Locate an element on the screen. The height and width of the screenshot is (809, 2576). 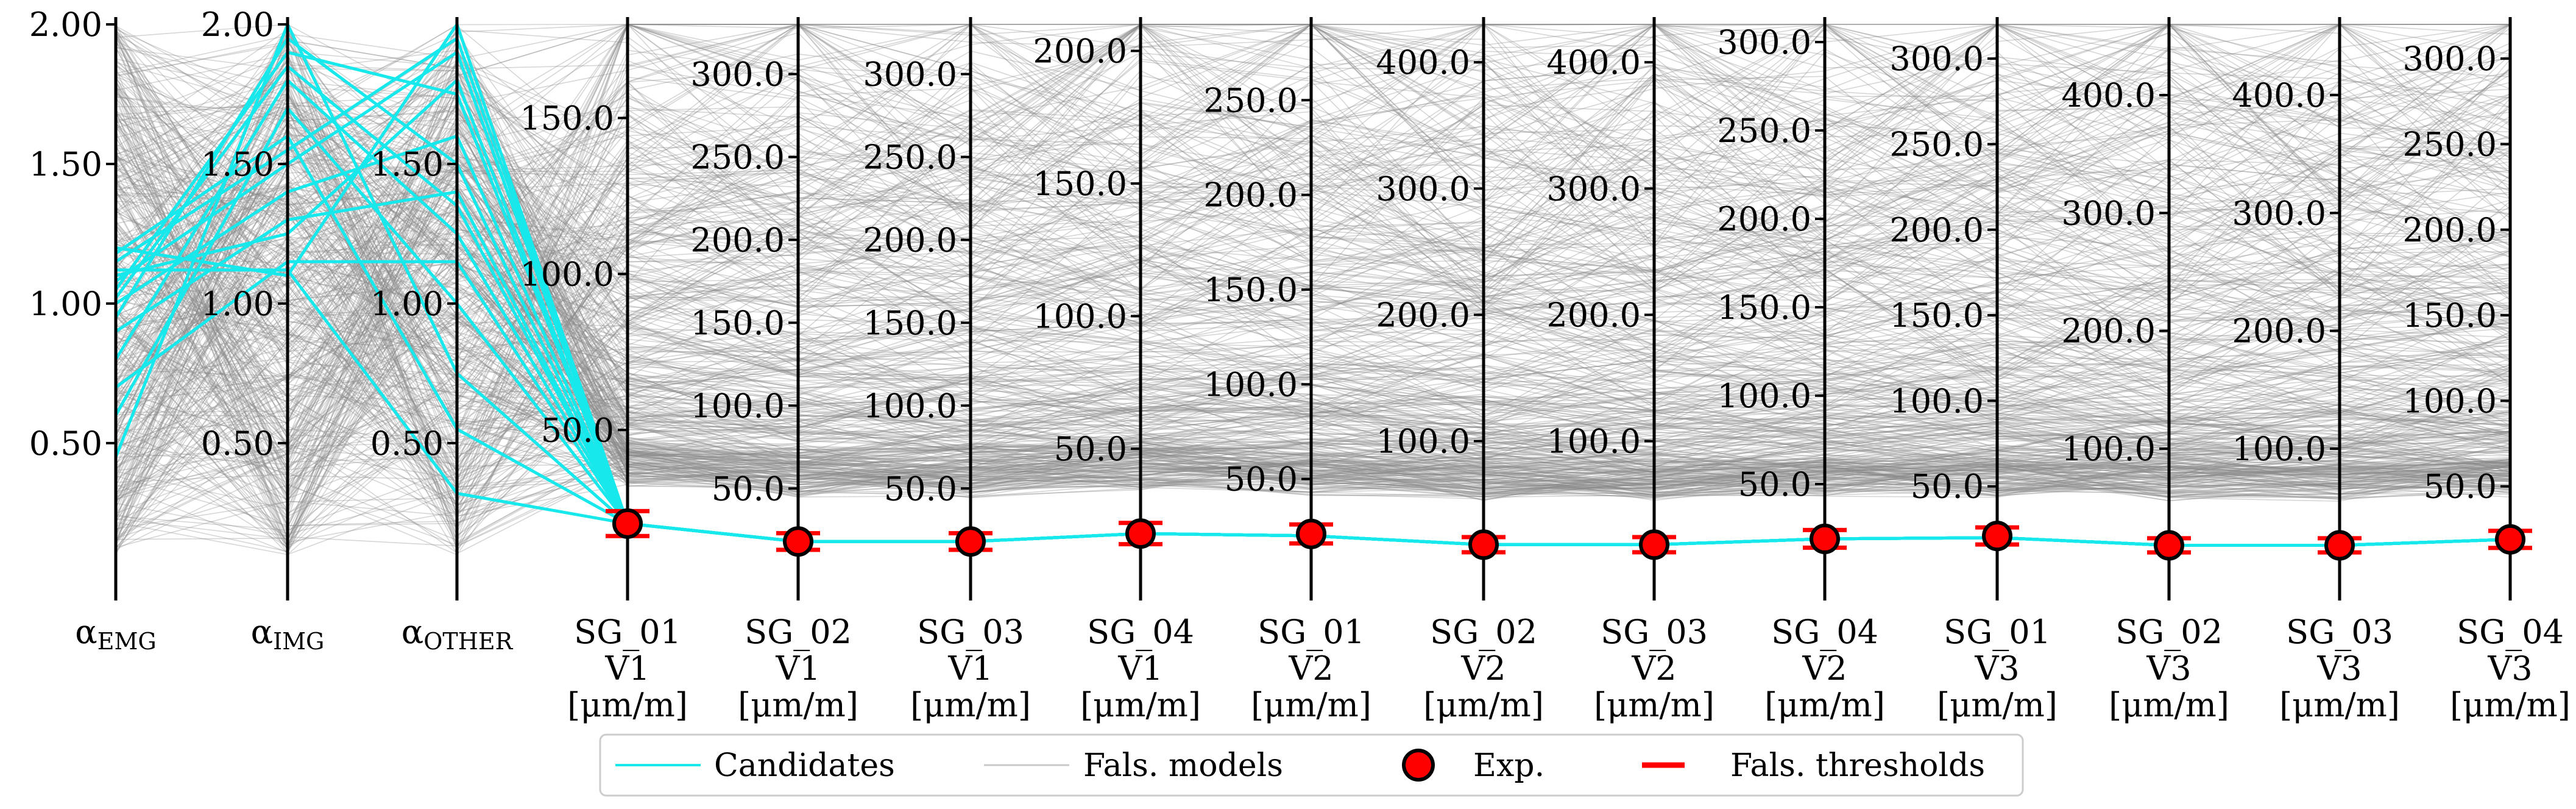
legend-falsified-label: Fals. models is located at coordinates (1183, 765).